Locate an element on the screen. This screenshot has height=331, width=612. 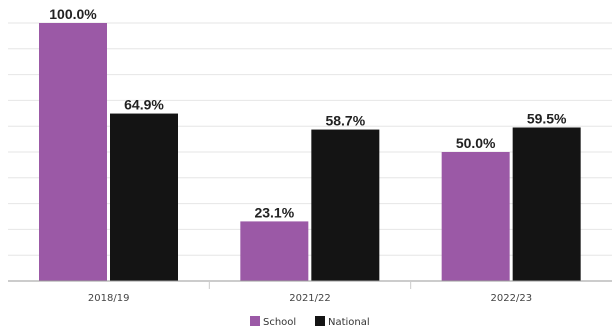
x-tick-label-1: 2021/22 is located at coordinates (310, 298).